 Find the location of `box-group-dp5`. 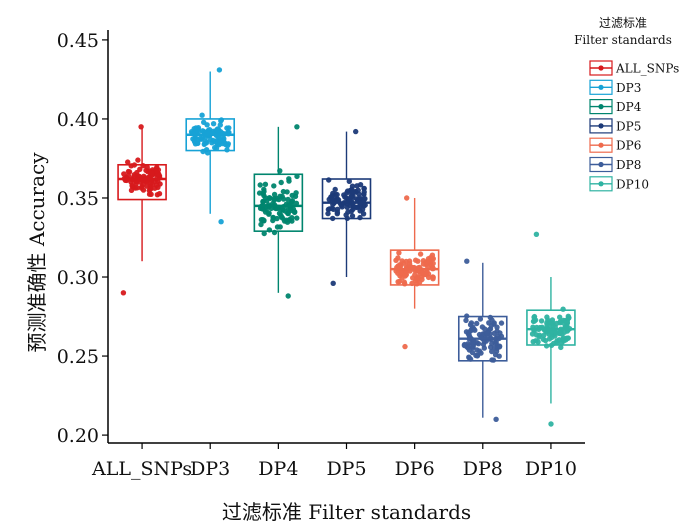

box-group-dp5 is located at coordinates (346, 207).